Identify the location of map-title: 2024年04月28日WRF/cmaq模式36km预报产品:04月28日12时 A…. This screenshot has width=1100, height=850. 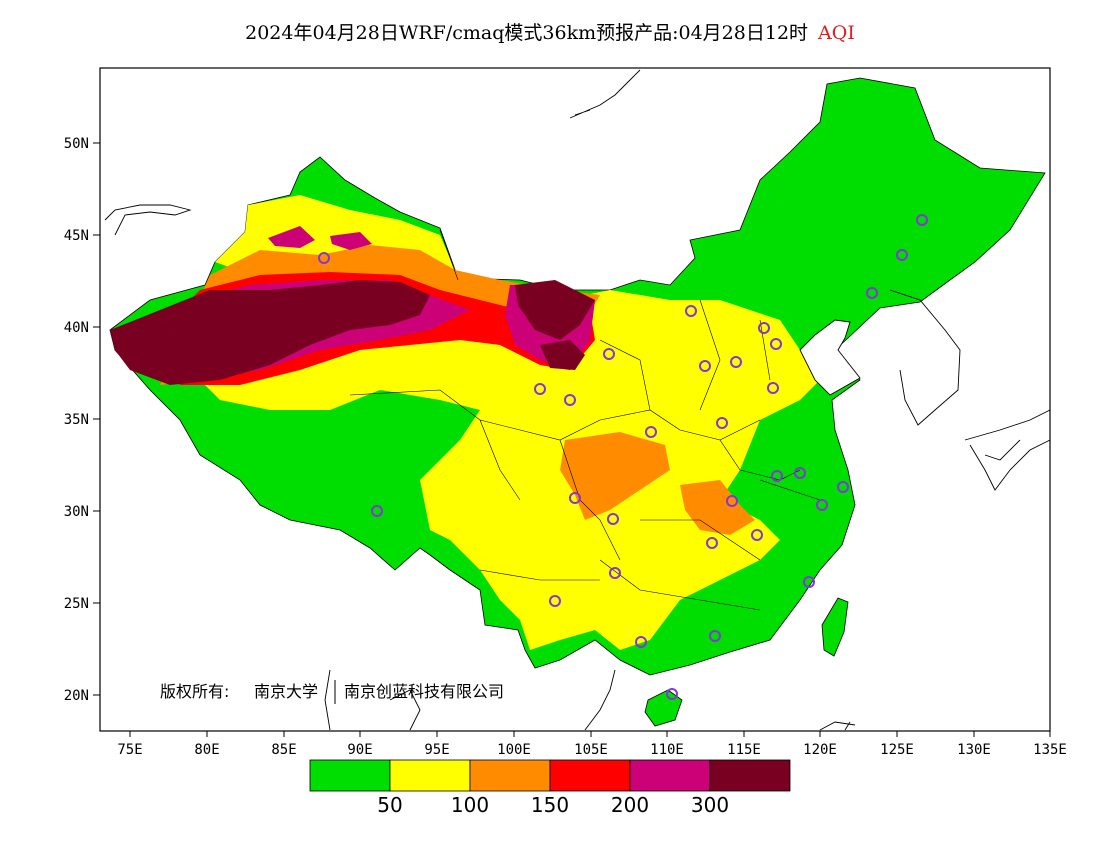
(550, 31).